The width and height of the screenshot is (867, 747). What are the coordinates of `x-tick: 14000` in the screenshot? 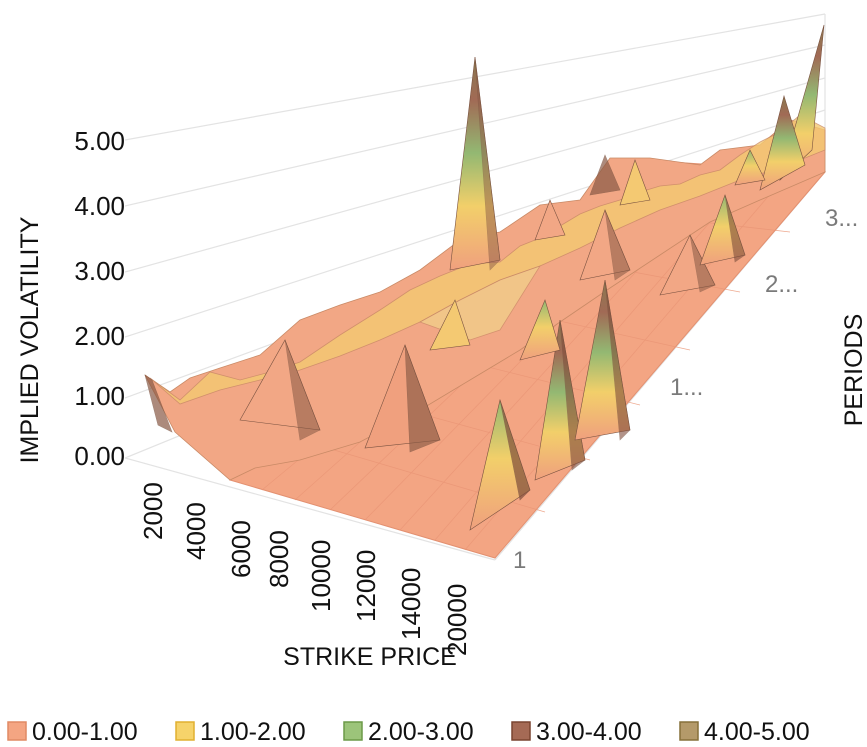 It's located at (411, 604).